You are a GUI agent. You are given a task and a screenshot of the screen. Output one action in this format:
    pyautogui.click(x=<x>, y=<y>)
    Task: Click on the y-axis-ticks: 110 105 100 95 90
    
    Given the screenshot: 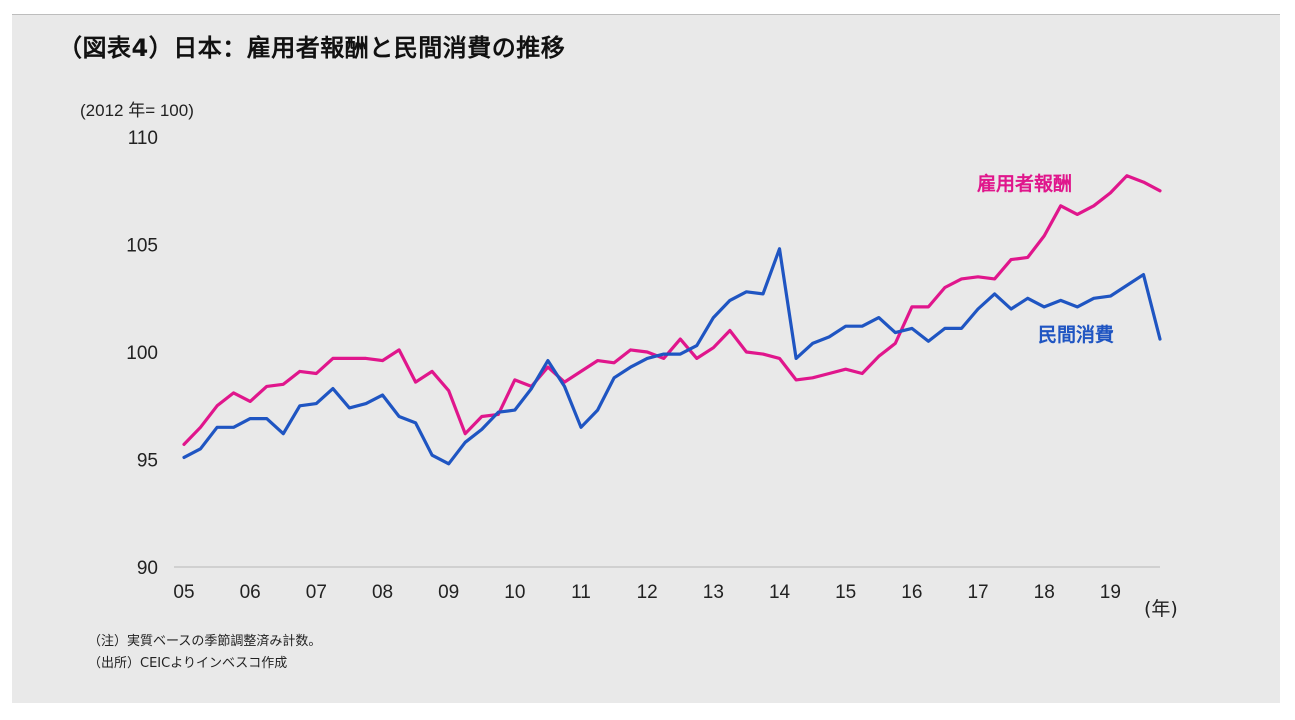 What is the action you would take?
    pyautogui.click(x=142, y=353)
    